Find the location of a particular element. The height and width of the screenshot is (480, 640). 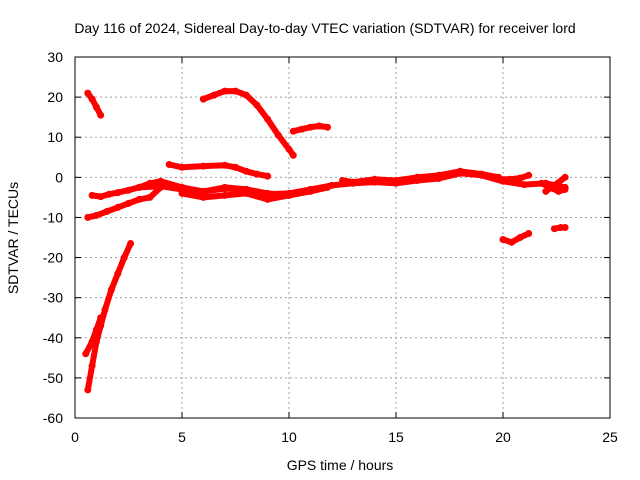

y-tick-label: 0 is located at coordinates (59, 177).